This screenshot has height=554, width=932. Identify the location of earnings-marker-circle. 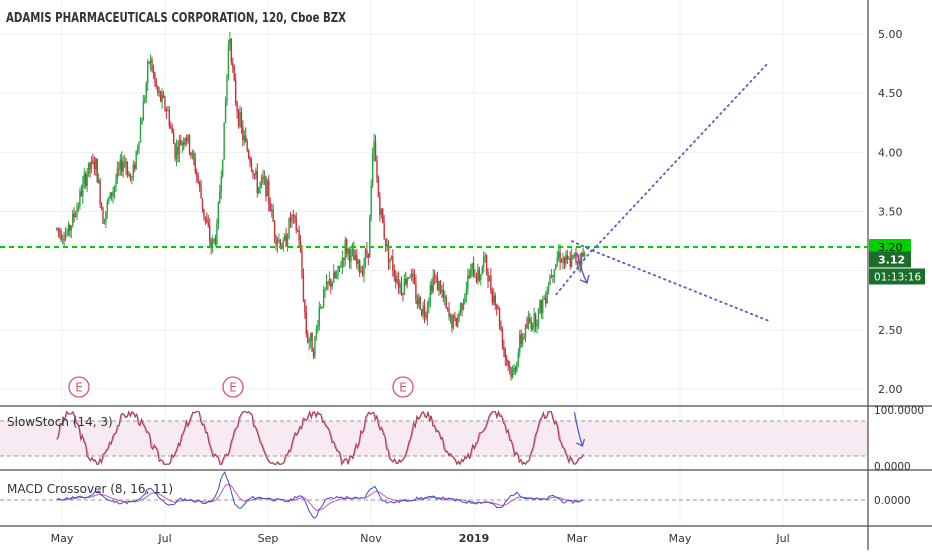
(403, 387).